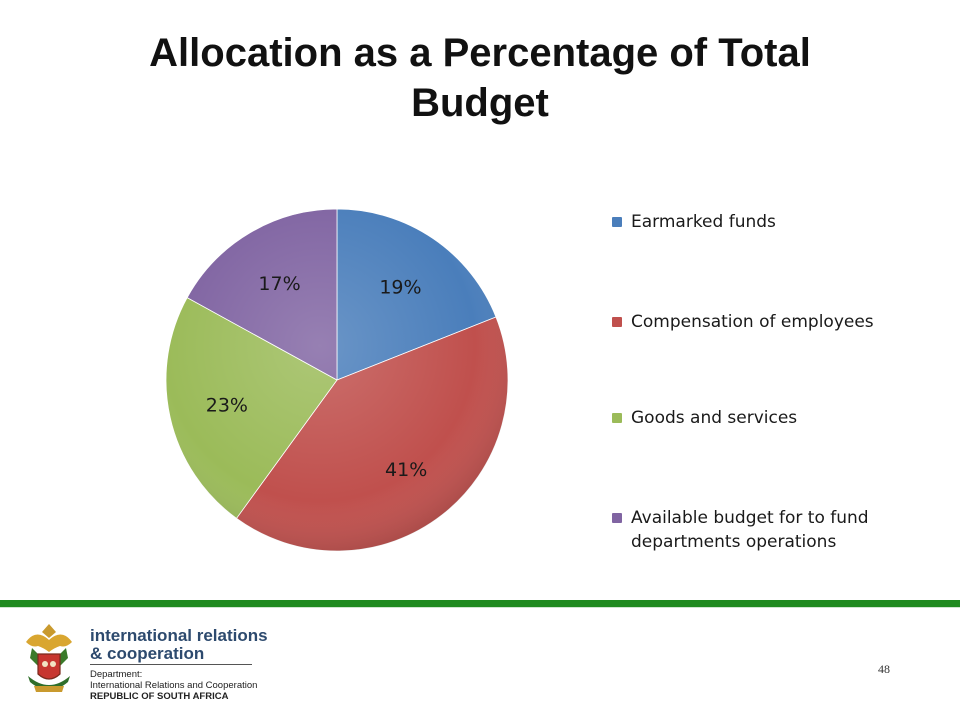 This screenshot has width=960, height=720. What do you see at coordinates (884, 669) in the screenshot?
I see `page-number: 48` at bounding box center [884, 669].